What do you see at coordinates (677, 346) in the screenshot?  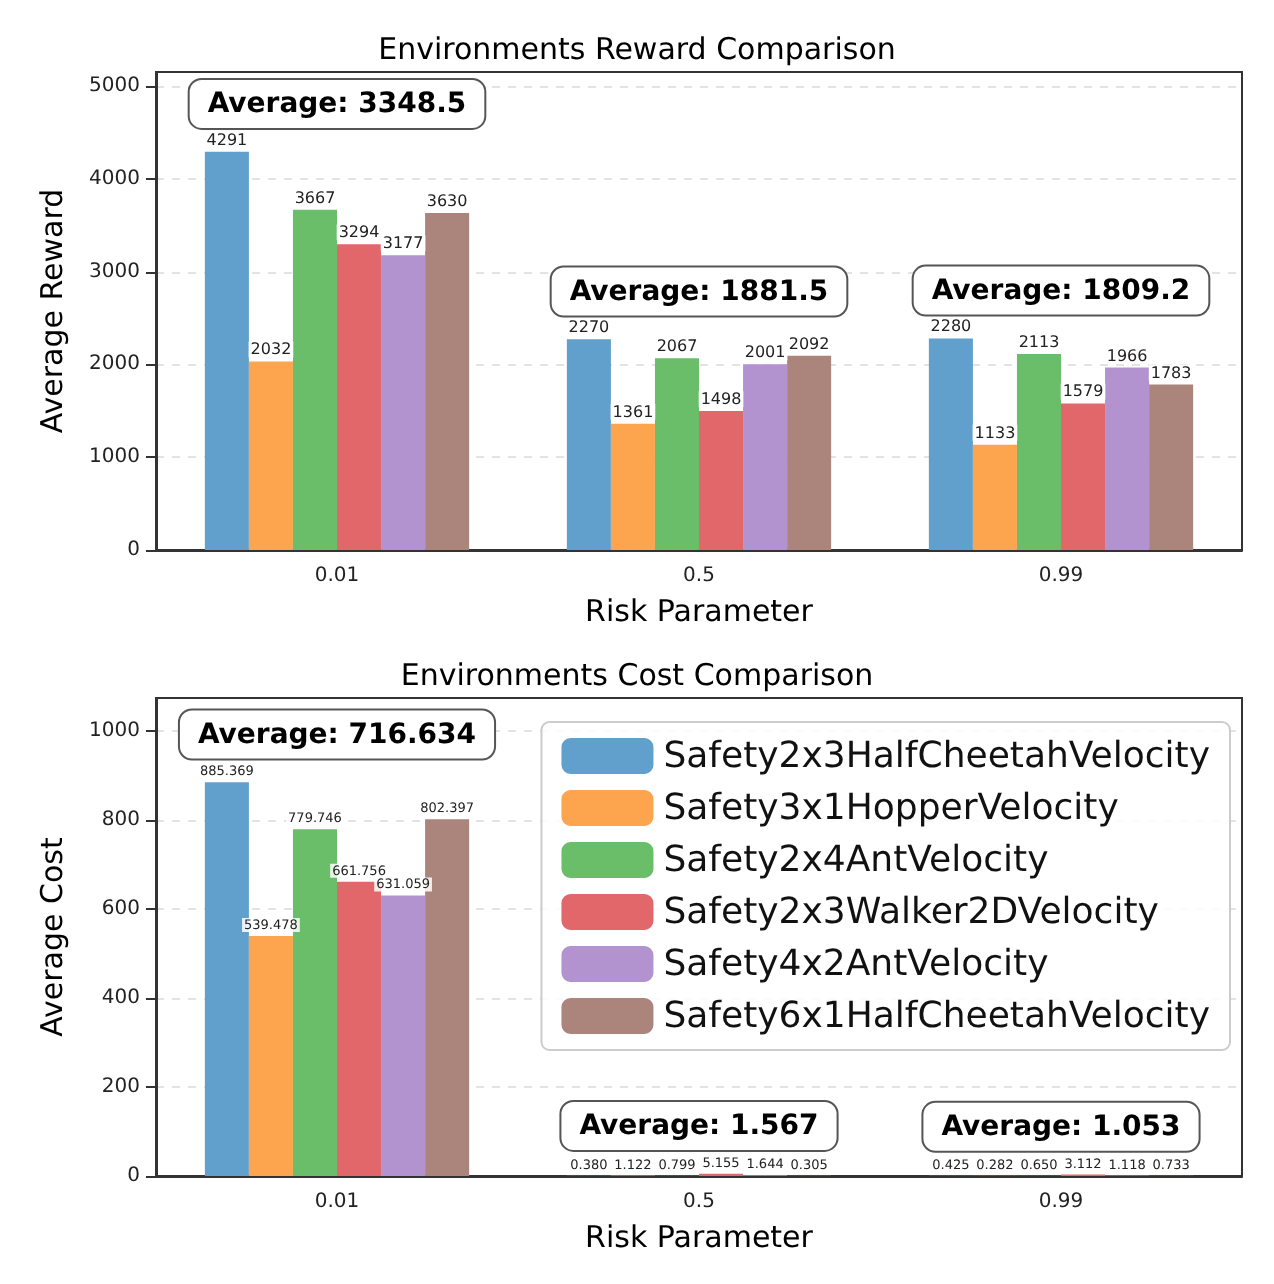 I see `data-label: 2067` at bounding box center [677, 346].